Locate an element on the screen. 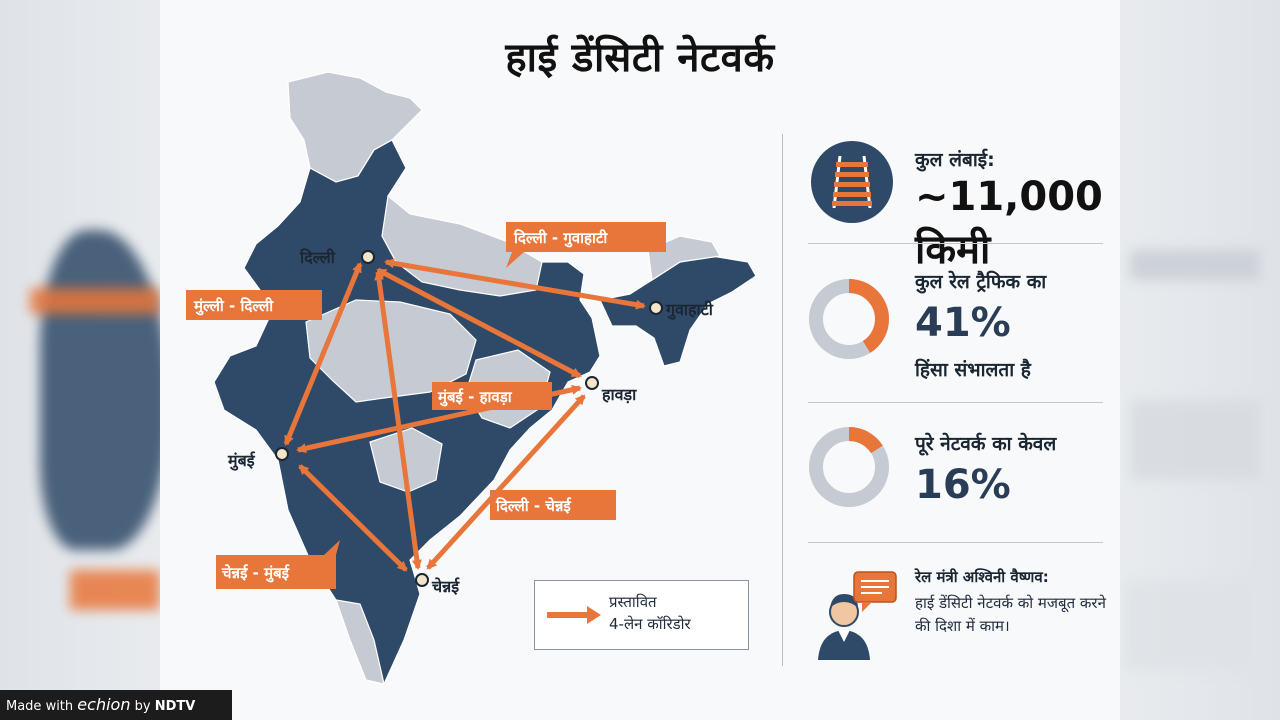 This screenshot has width=1280, height=720. credit-brand: echion is located at coordinates (104, 704).